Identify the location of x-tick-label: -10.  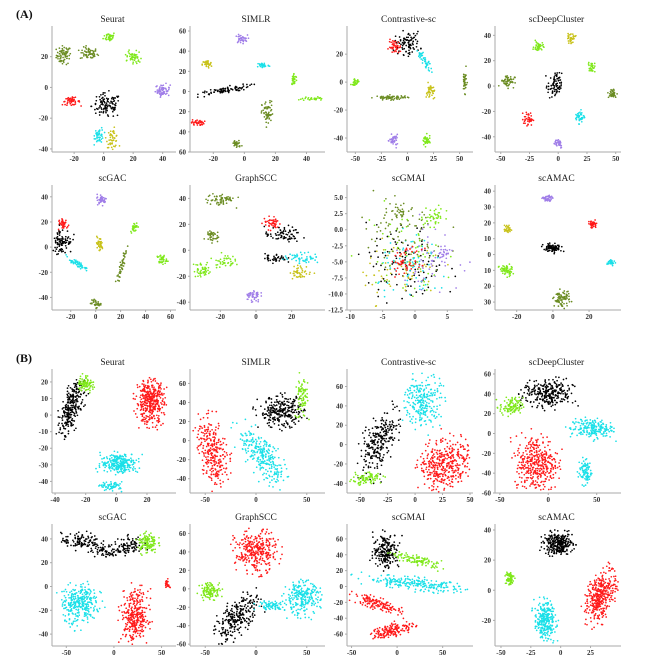
(351, 317).